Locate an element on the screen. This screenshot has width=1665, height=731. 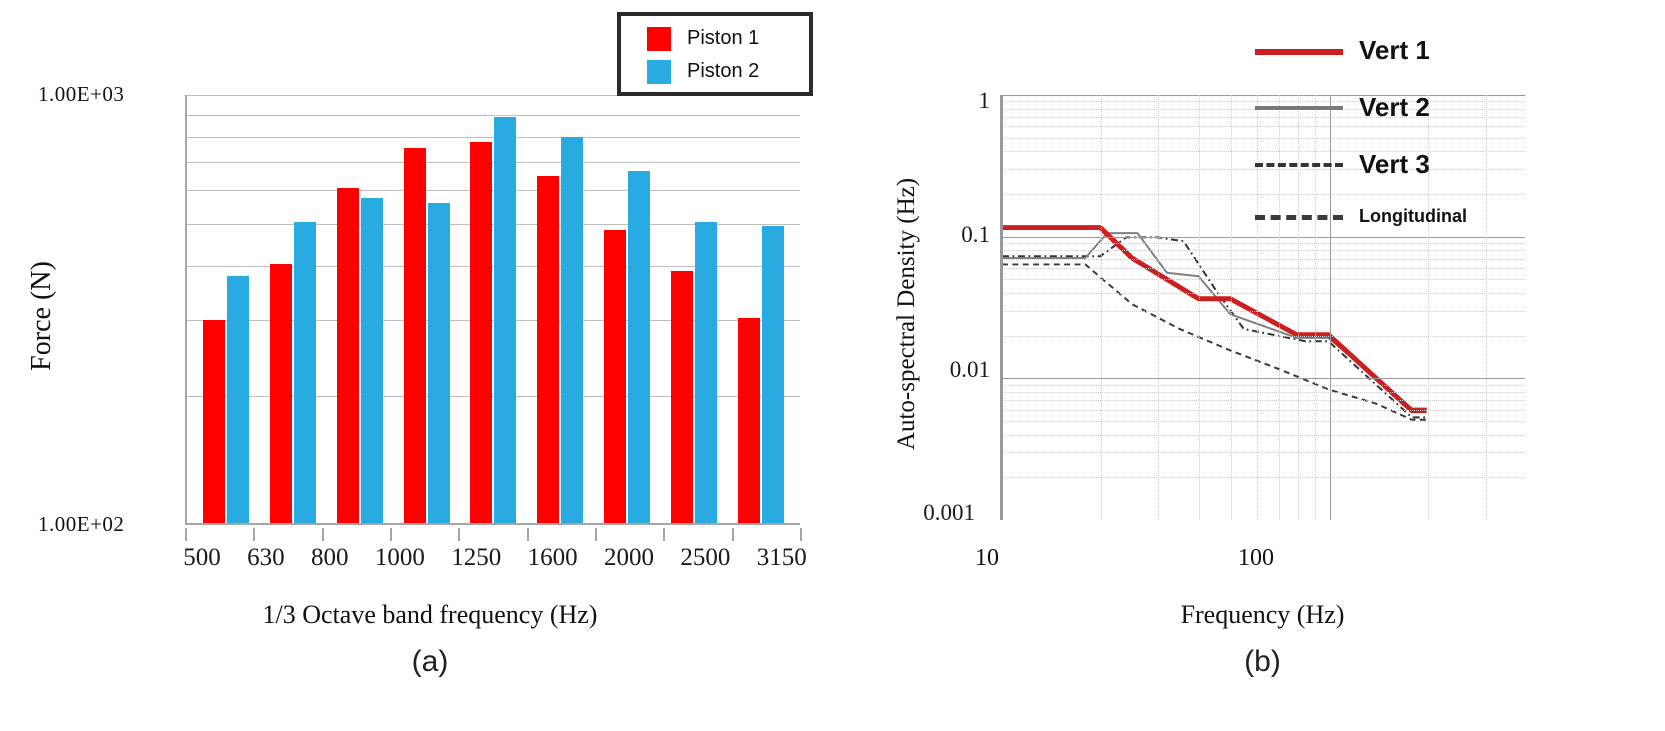
x-axis-tick-labels-a: 500 630 800 1000 1250 1600 2000 2500 3150 is located at coordinates (495, 558).